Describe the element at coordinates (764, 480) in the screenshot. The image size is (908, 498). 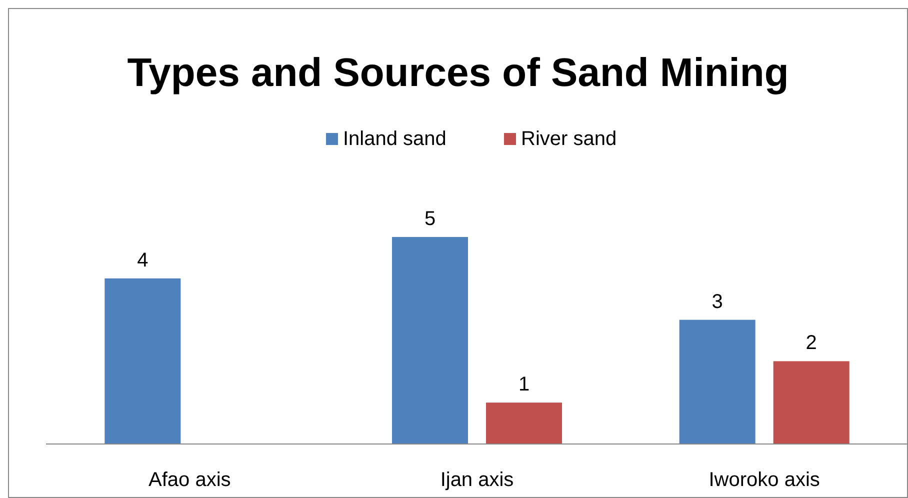
I see `x-tick-label: Iworoko axis` at that location.